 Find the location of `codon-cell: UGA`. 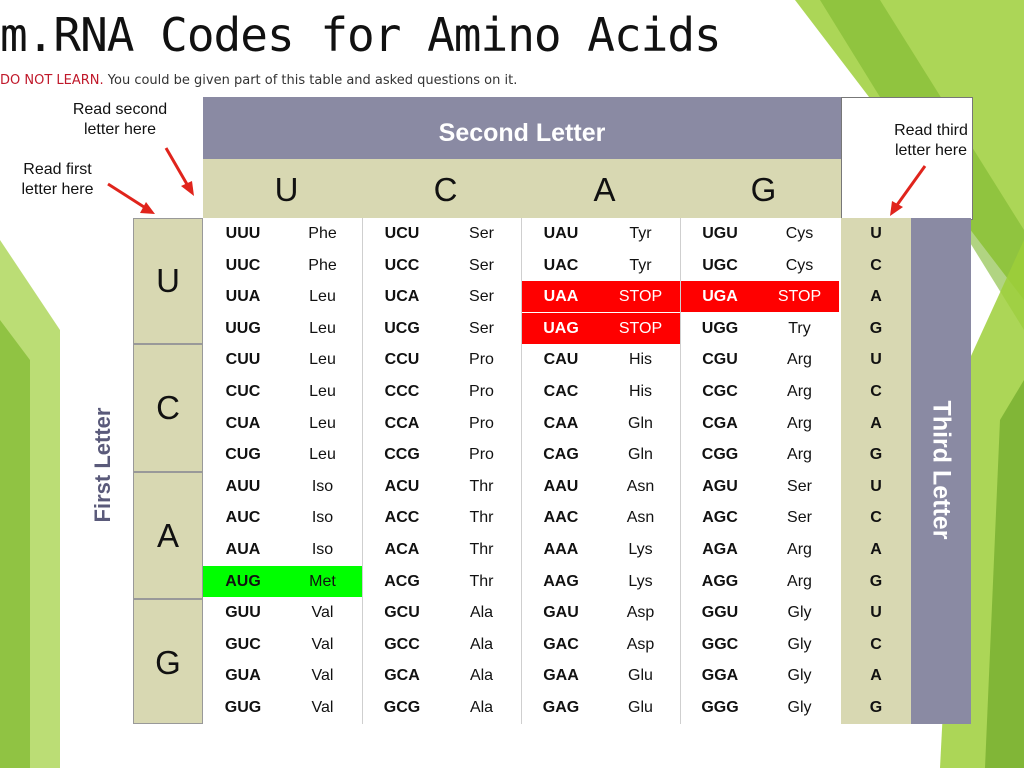

codon-cell: UGA is located at coordinates (720, 297).